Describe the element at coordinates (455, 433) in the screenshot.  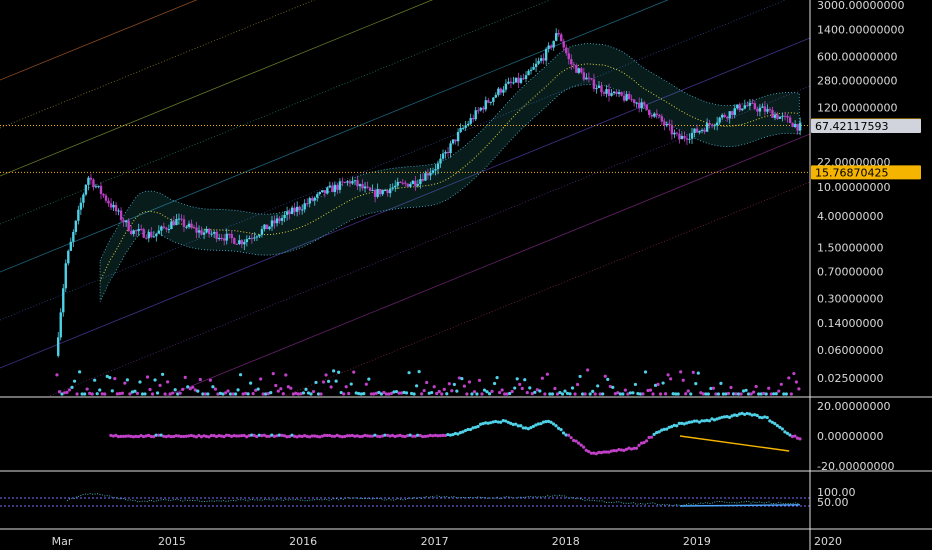
I see `oscillator-pane` at that location.